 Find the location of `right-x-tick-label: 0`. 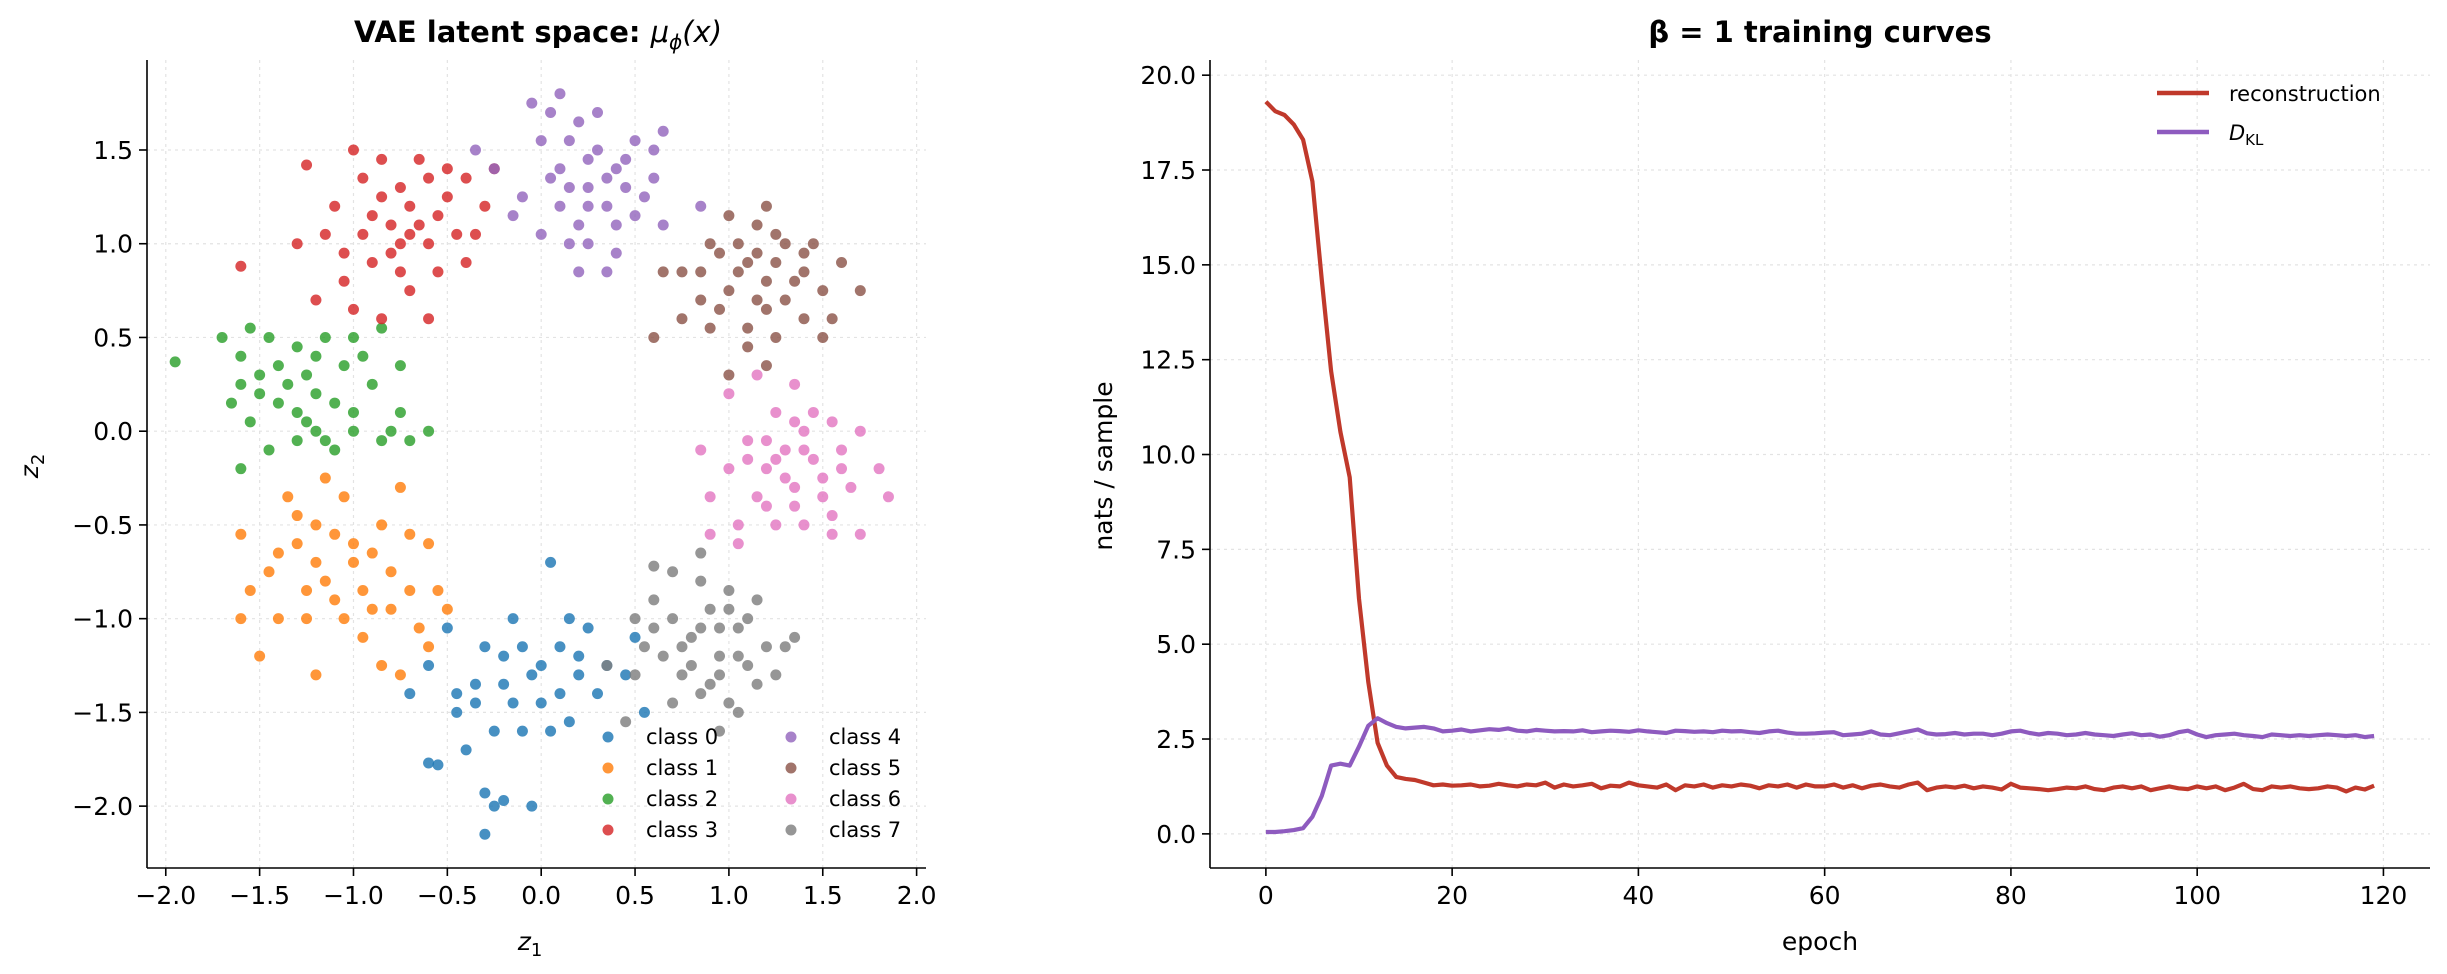

right-x-tick-label: 0 is located at coordinates (1266, 895).